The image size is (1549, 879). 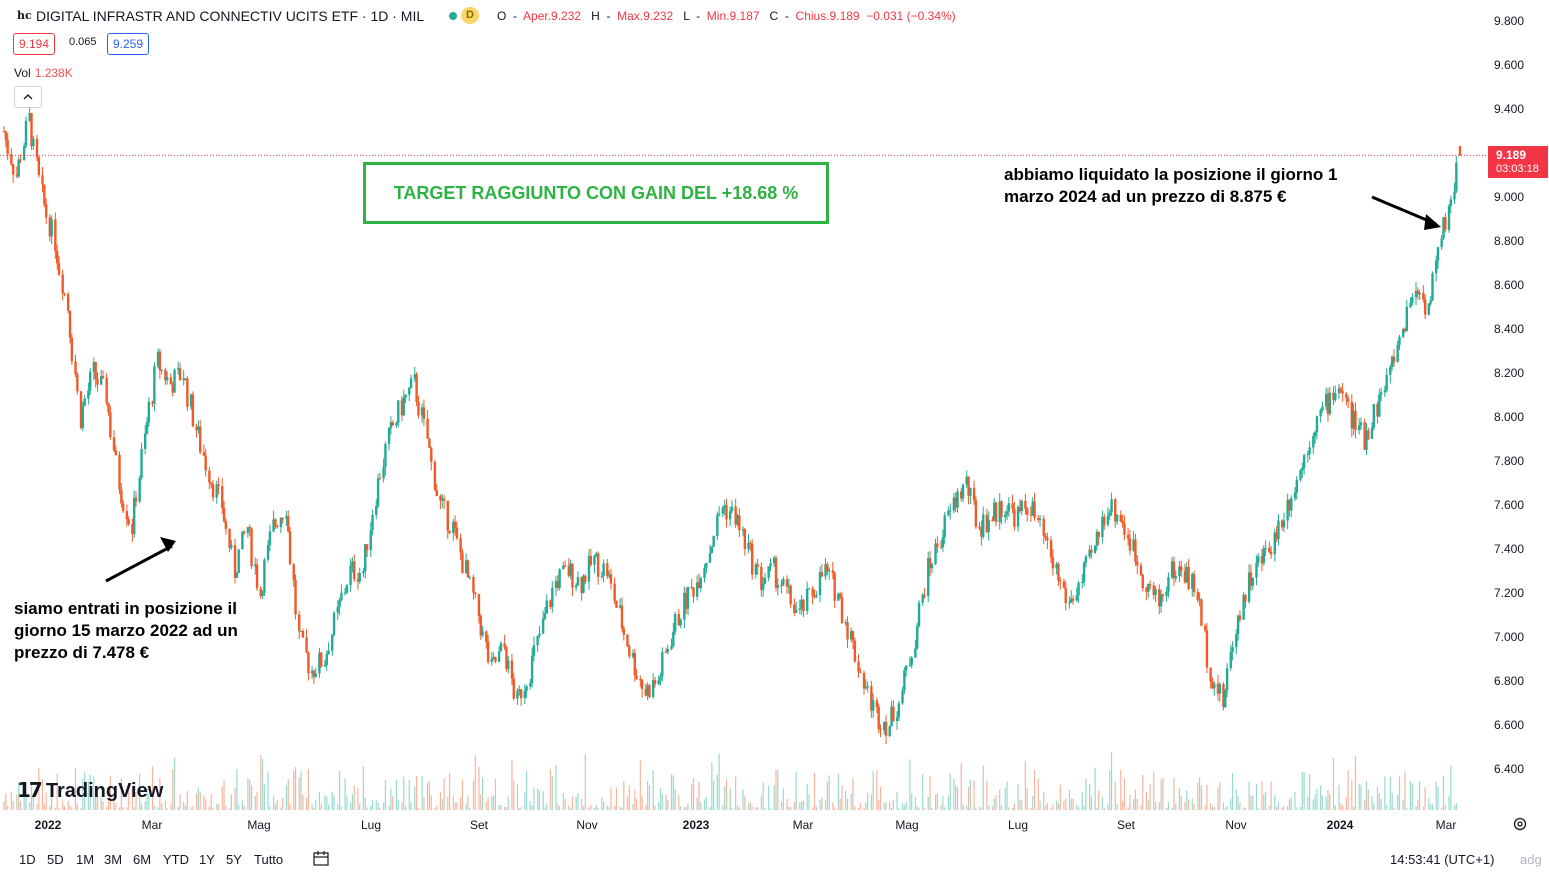 I want to click on range-1y-button: 1Y, so click(x=207, y=859).